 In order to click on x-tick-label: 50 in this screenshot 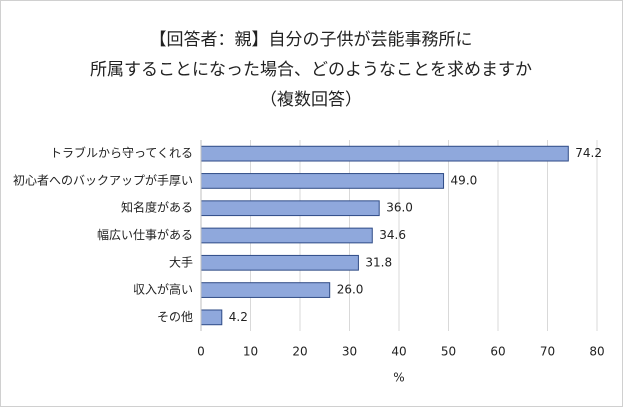, I will do `click(448, 352)`.